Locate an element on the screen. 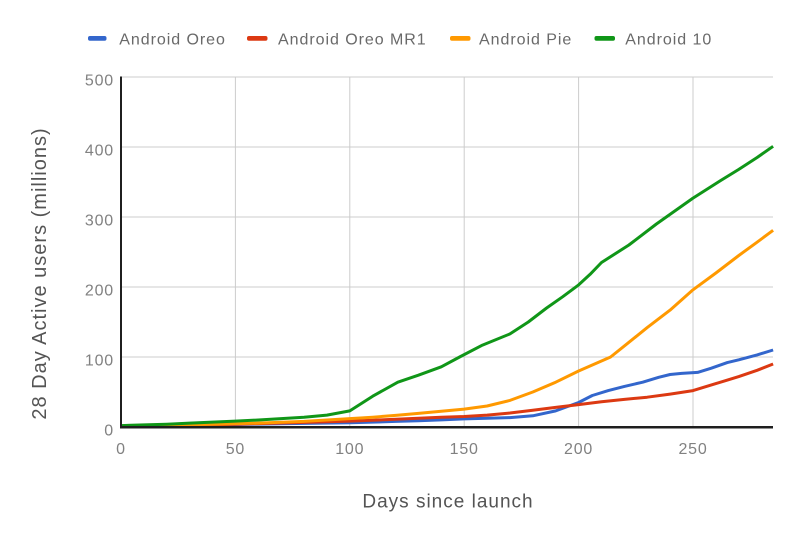  svg-text: Days since launch is located at coordinates (447, 502).